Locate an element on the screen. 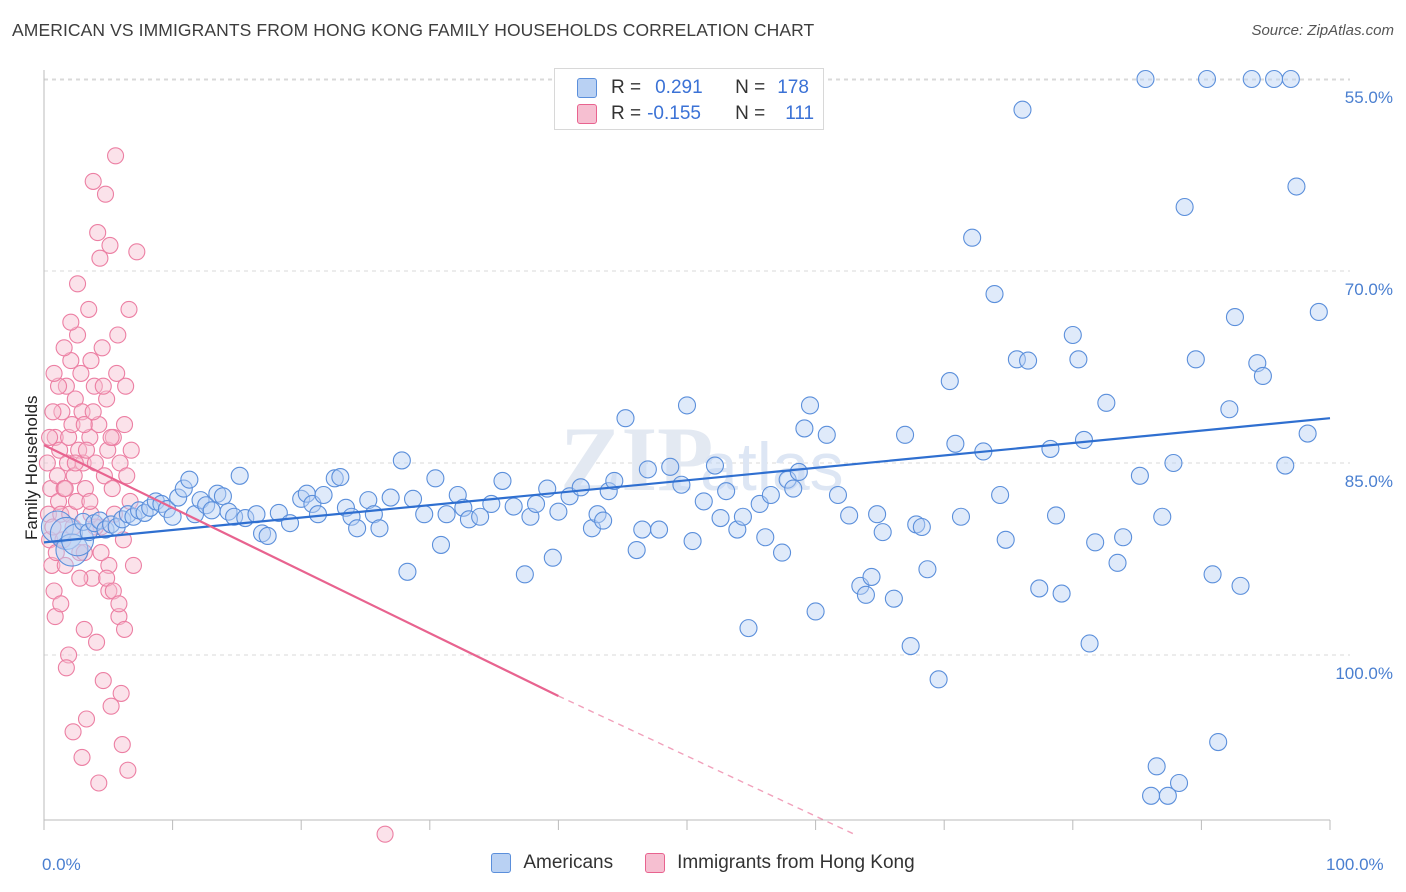  legend-r-value-1: 0.291 is located at coordinates (679, 87).